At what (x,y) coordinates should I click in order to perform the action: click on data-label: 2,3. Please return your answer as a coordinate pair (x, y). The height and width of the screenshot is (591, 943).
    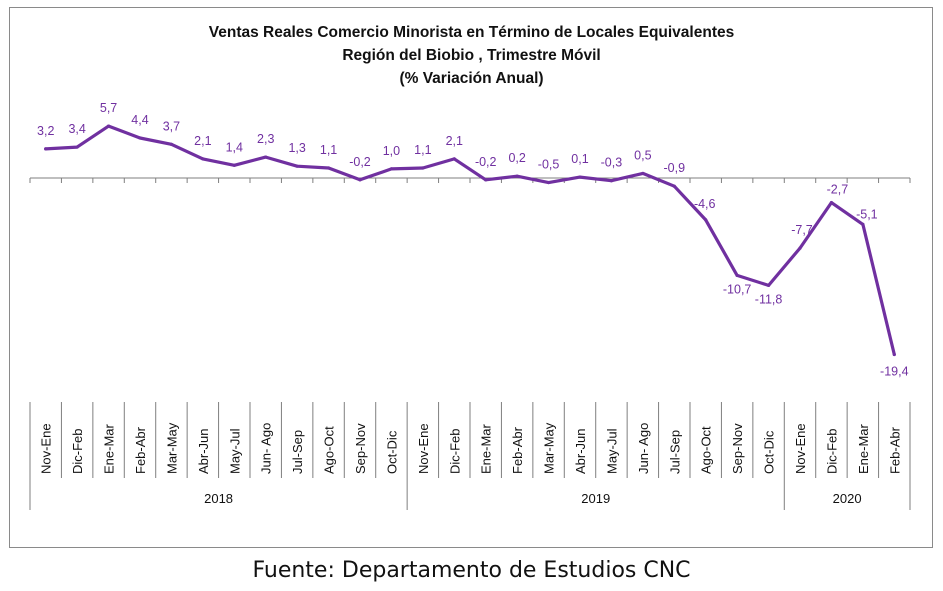
    Looking at the image, I should click on (265, 139).